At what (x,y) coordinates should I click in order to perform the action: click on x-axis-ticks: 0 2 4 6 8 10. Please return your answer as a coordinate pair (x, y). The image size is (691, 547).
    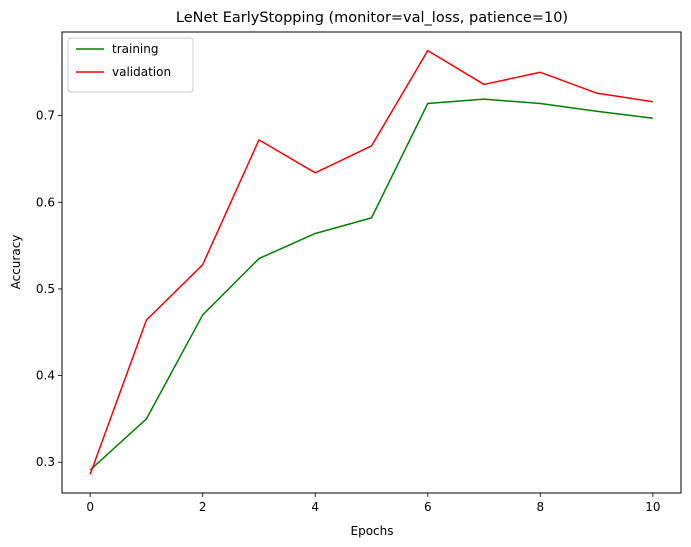
    Looking at the image, I should click on (373, 503).